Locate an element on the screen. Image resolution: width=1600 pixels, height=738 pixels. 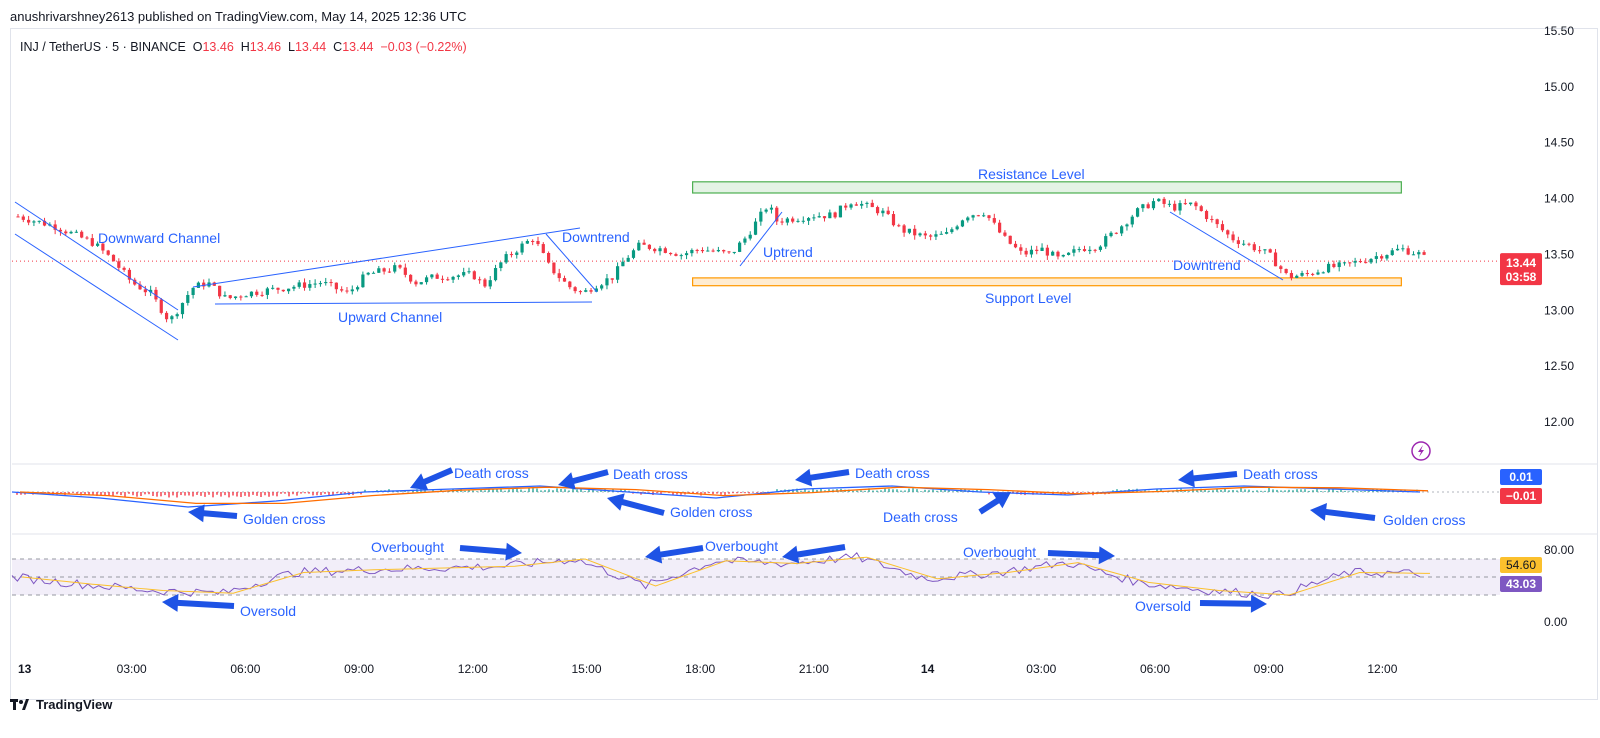
macd-signal-line is located at coordinates (724, 495).